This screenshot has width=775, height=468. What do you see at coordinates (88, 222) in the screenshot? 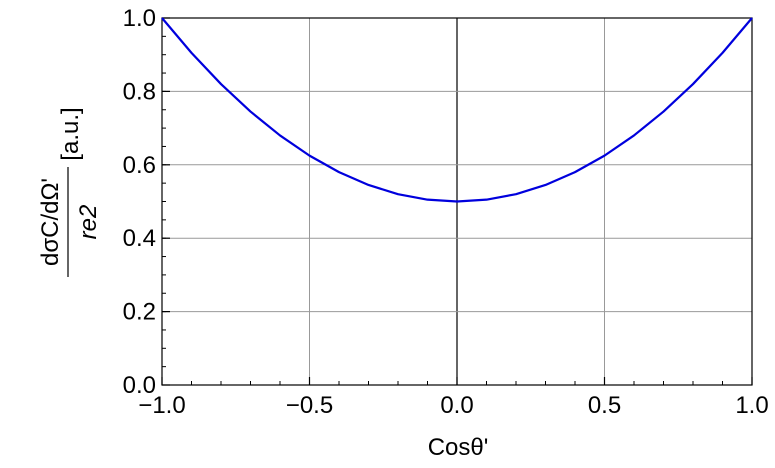
I see `y-axis-label-denominator: re2` at bounding box center [88, 222].